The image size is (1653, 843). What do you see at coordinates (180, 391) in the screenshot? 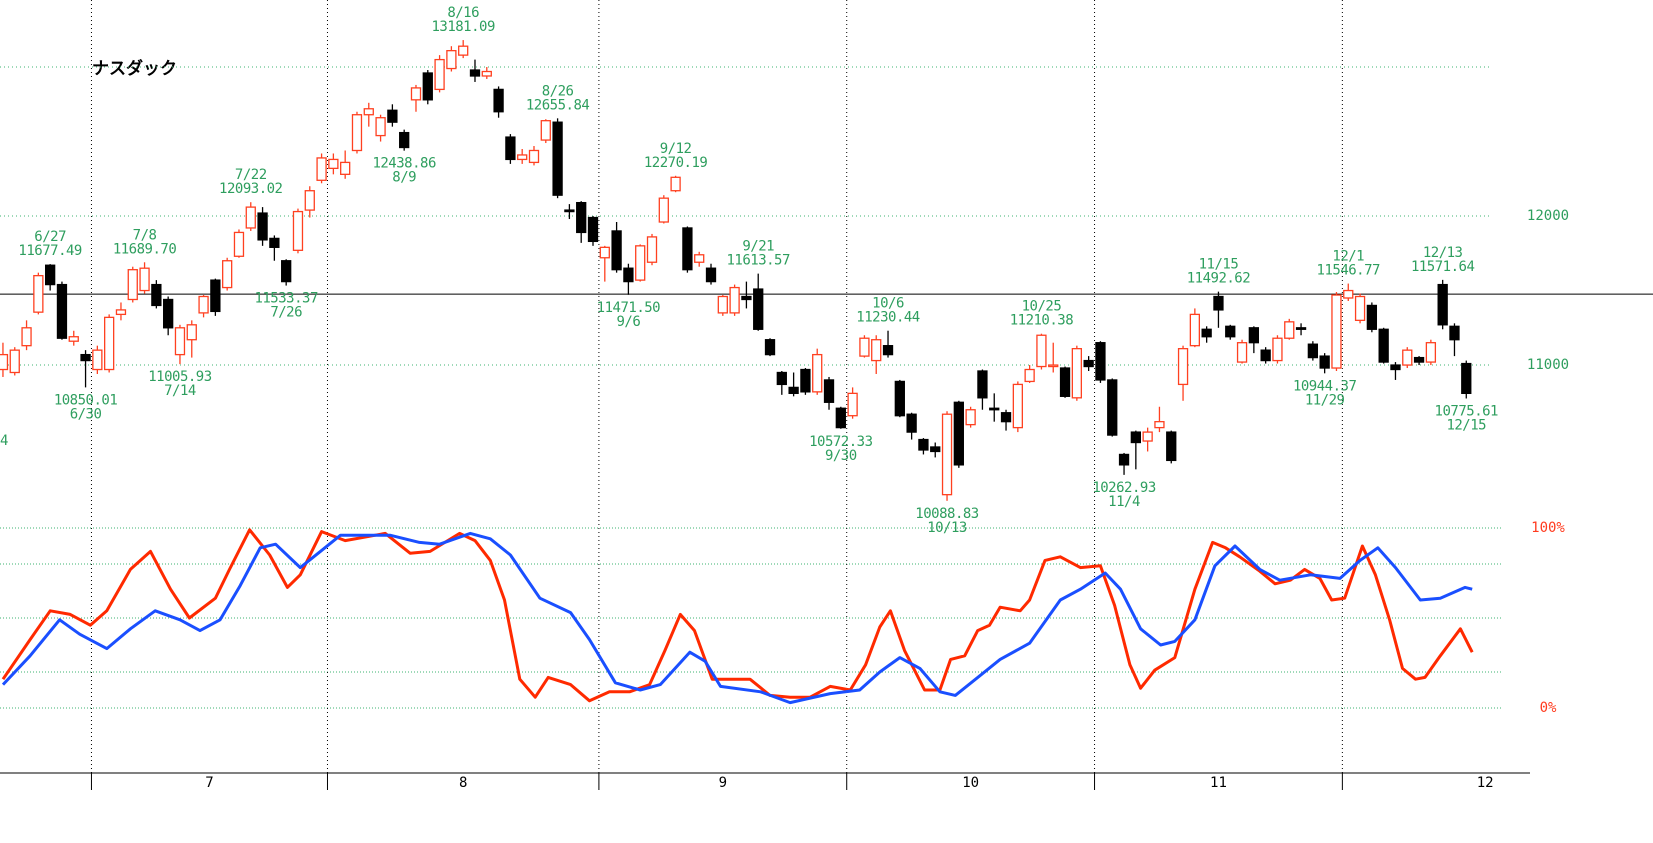
I see `annotation-date: 7/14` at bounding box center [180, 391].